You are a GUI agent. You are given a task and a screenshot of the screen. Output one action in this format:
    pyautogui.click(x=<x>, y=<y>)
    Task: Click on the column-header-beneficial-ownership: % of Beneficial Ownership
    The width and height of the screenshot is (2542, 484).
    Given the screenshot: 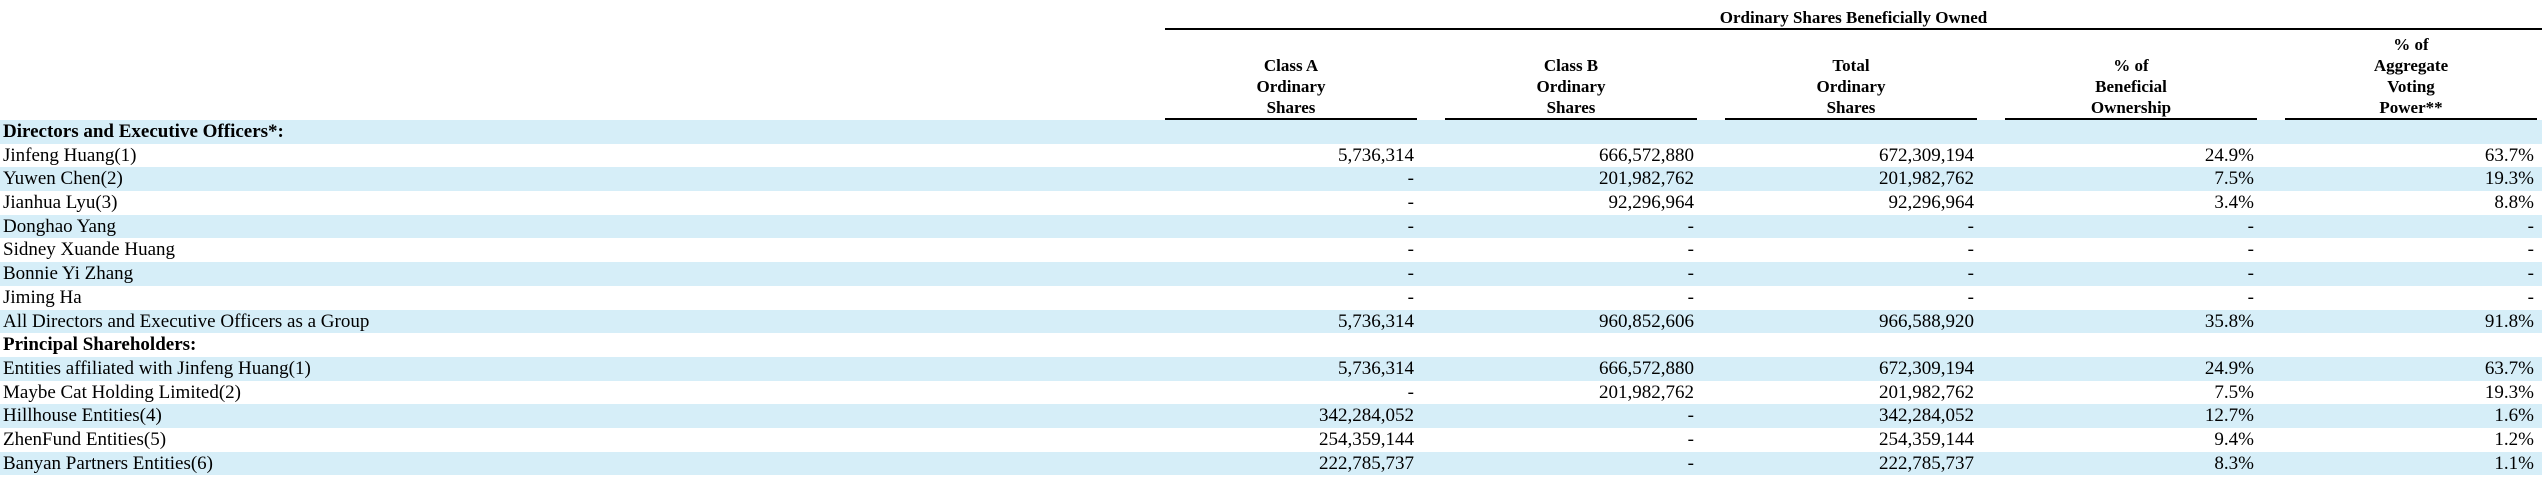 What is the action you would take?
    pyautogui.click(x=2131, y=75)
    